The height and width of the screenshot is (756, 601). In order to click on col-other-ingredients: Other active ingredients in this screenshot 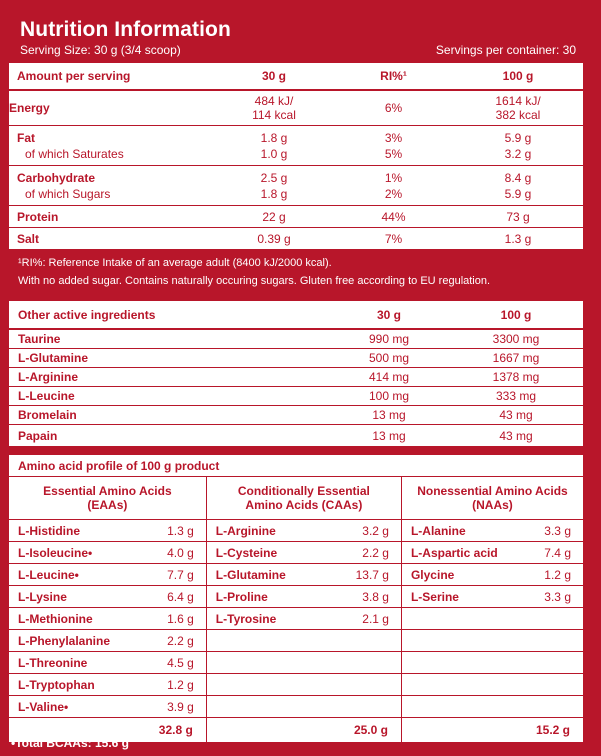, I will do `click(169, 315)`.